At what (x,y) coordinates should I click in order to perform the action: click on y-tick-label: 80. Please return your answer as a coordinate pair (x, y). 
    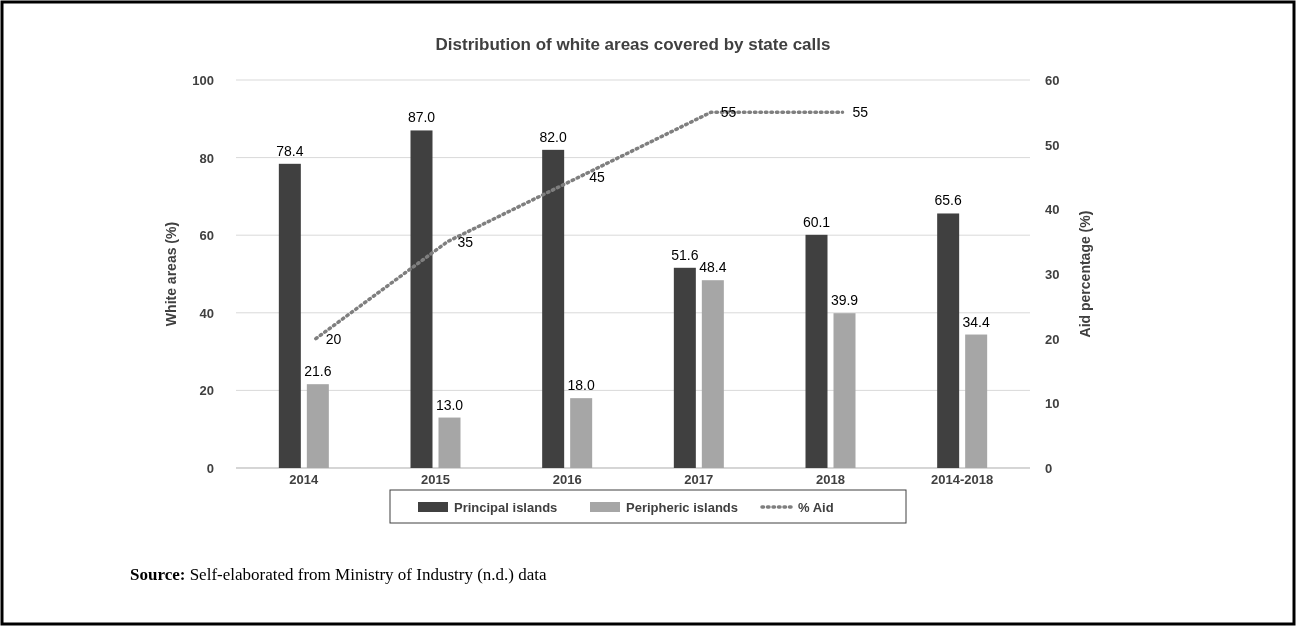
    Looking at the image, I should click on (206, 158).